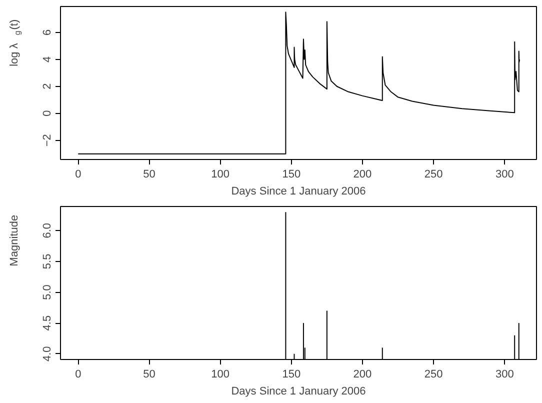 This screenshot has width=542, height=403. I want to click on y-tick-label: 2, so click(48, 86).